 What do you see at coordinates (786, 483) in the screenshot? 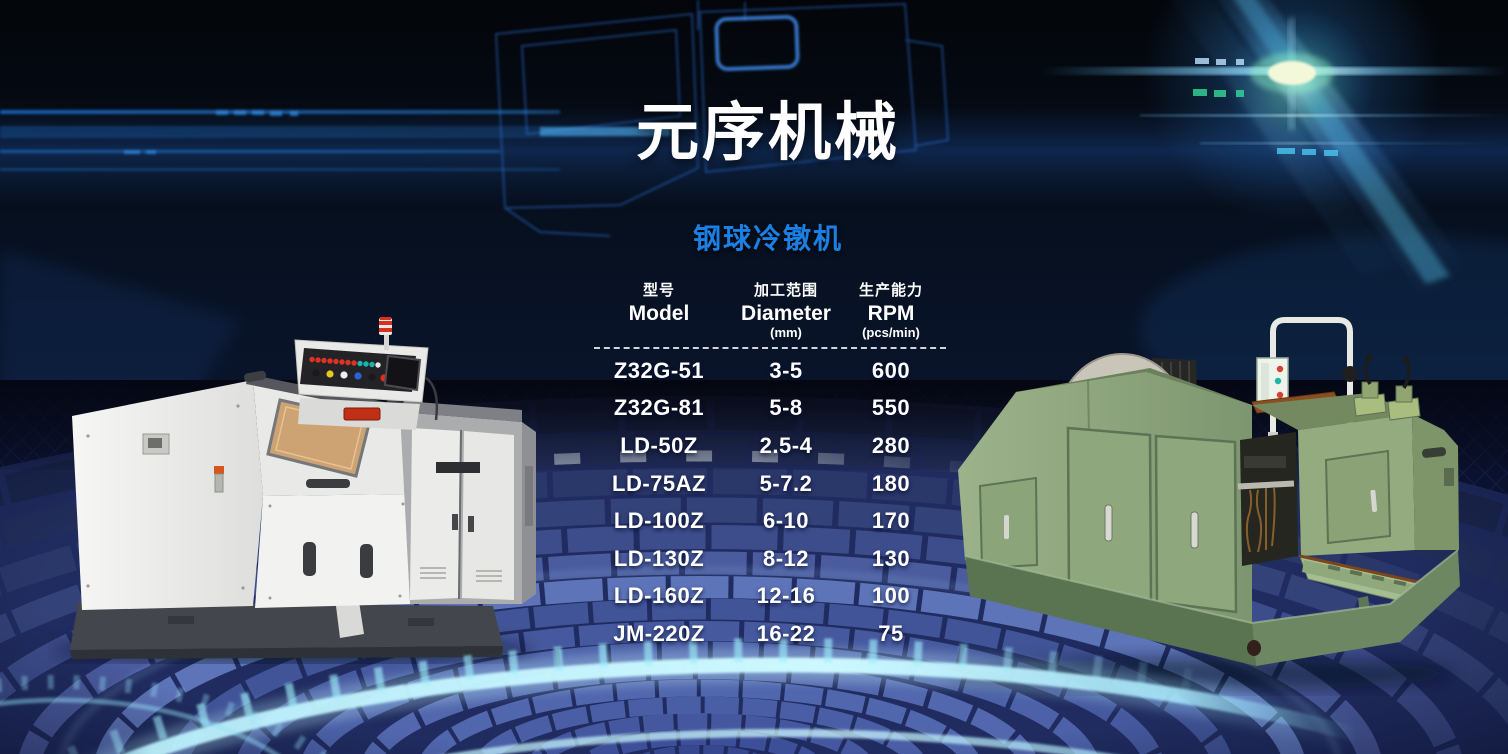
I see `cell-diameter: 5-7.2` at bounding box center [786, 483].